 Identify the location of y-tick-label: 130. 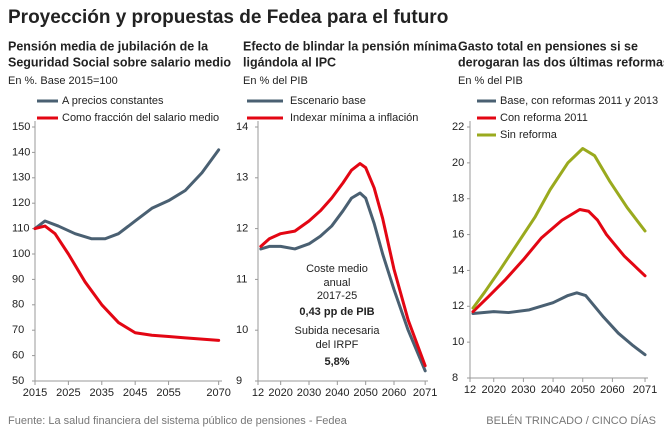
(21, 178).